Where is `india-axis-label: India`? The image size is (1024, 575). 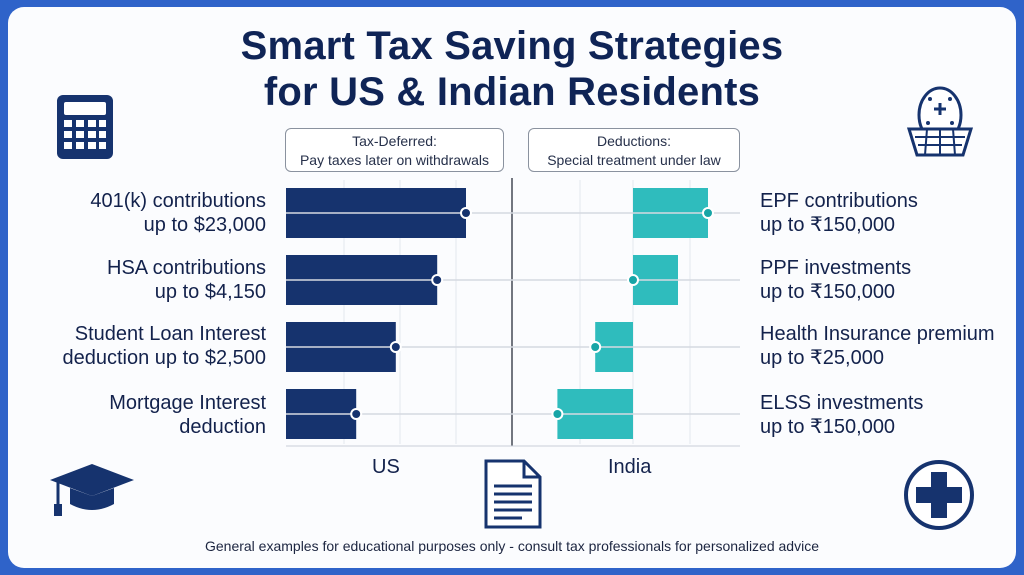 india-axis-label: India is located at coordinates (630, 467).